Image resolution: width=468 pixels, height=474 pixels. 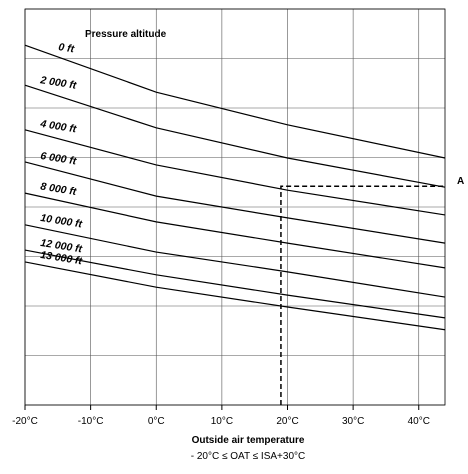 I want to click on x-tick-label: 30°C, so click(x=353, y=421).